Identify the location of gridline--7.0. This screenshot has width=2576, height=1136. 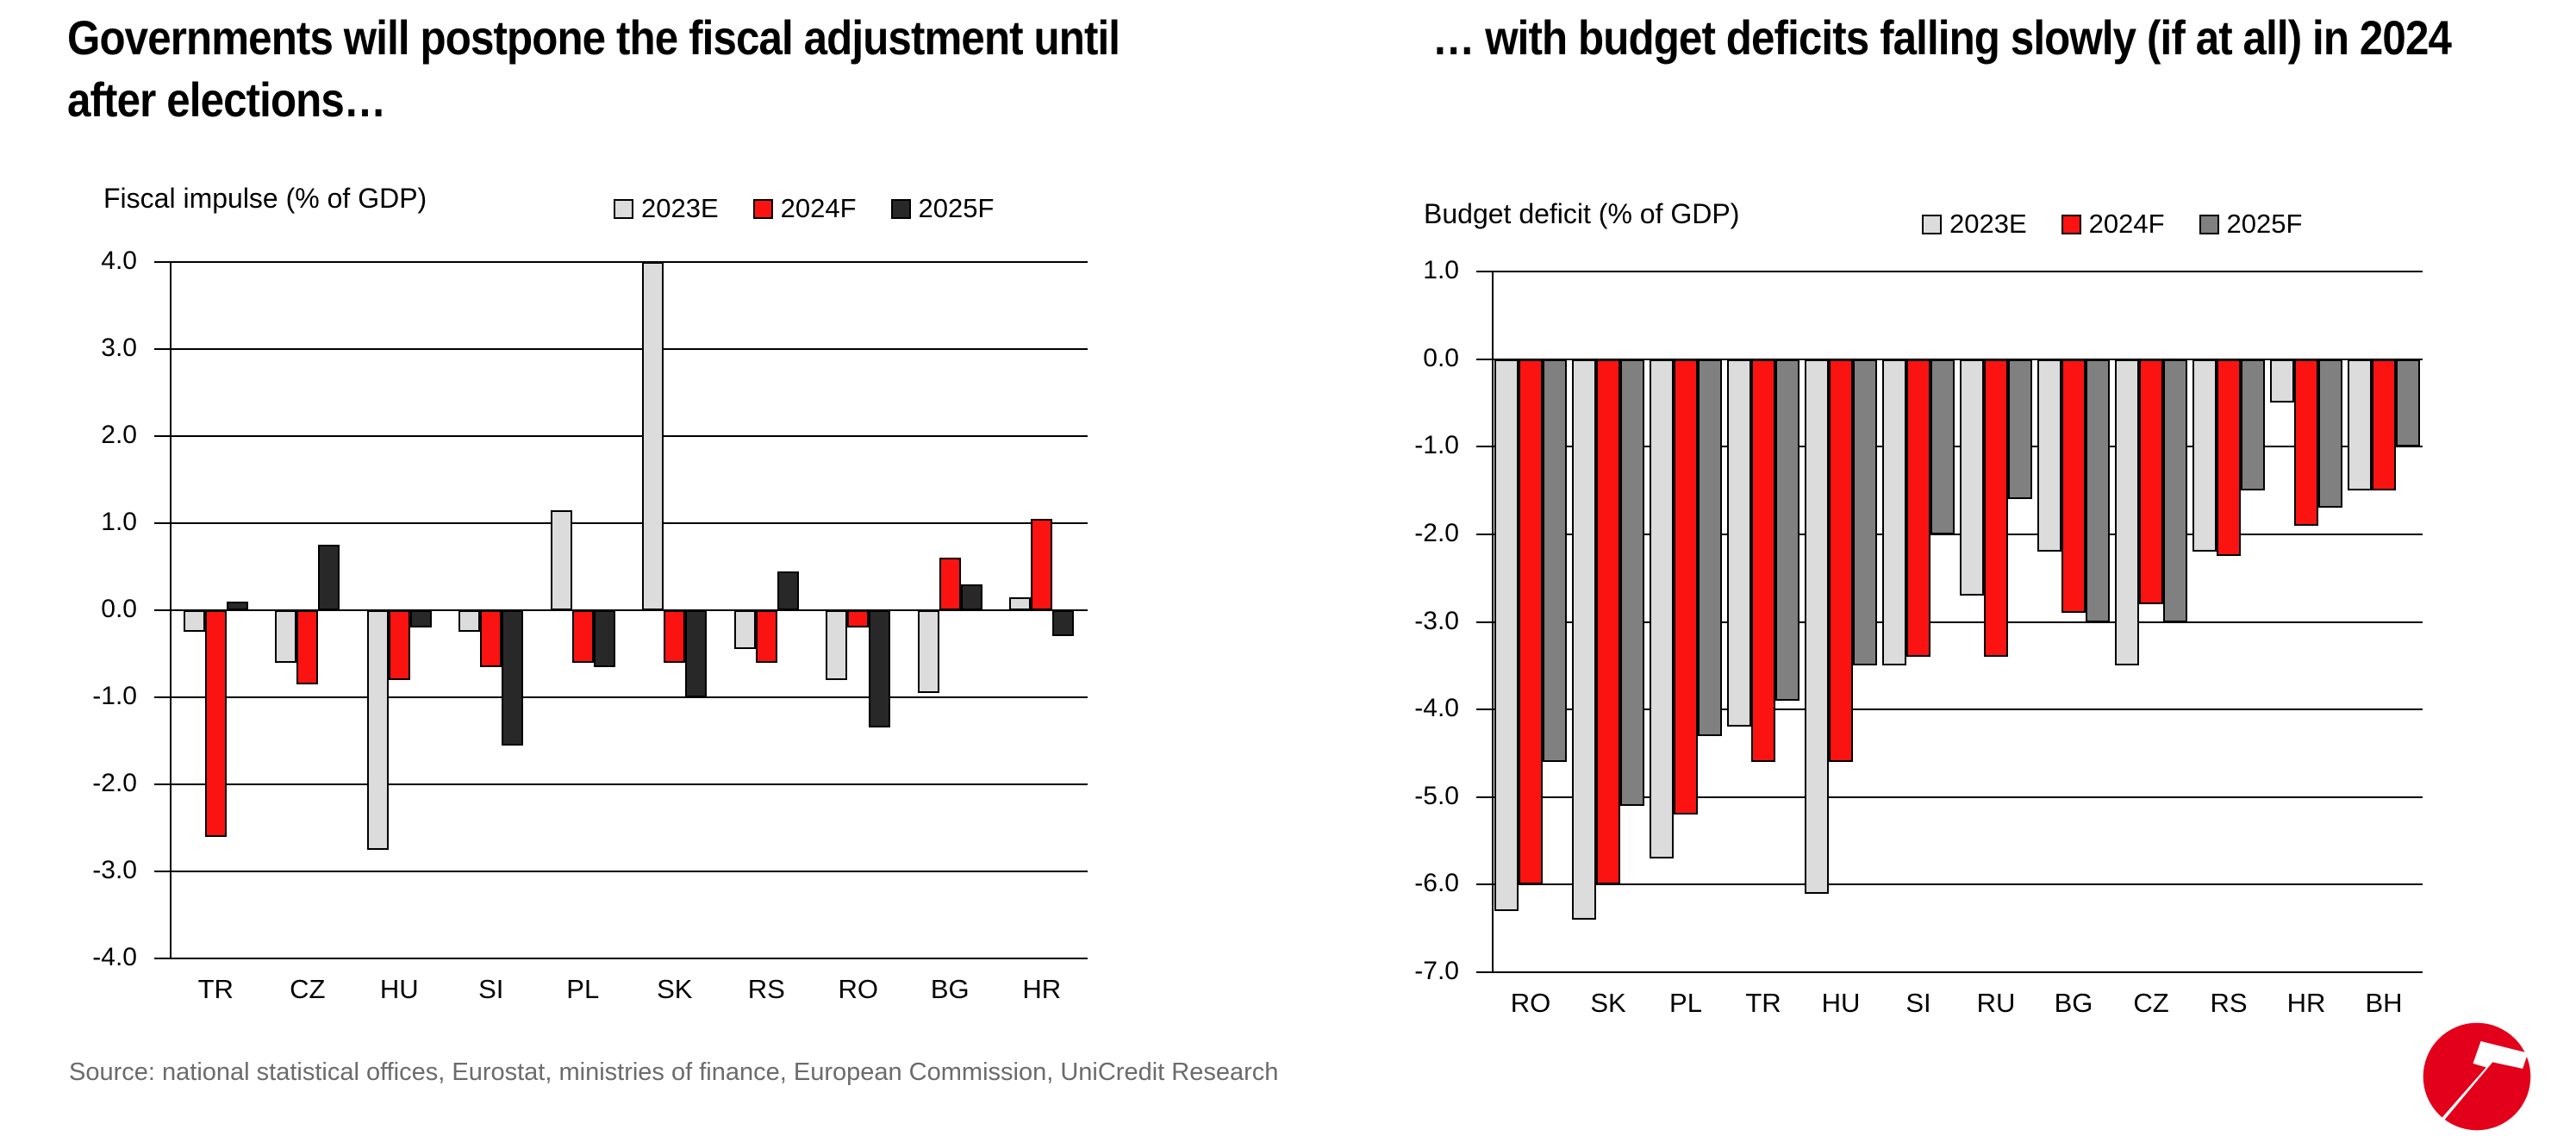
(1949, 972).